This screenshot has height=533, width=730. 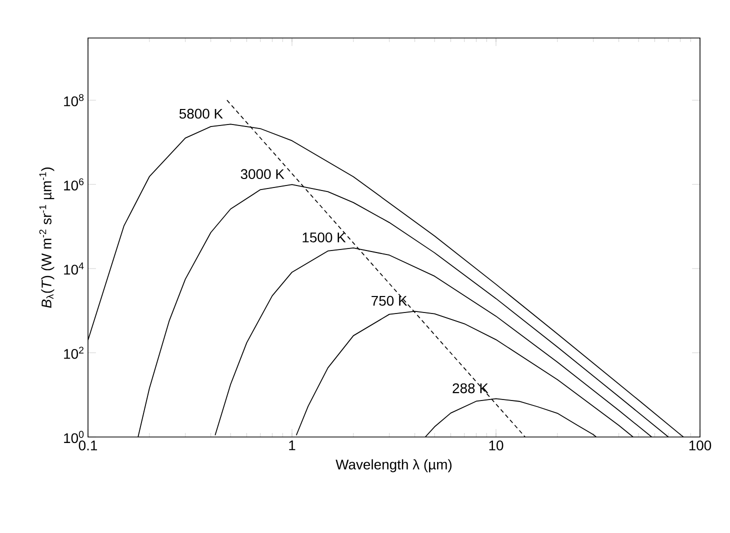 I want to click on series-label: 1500 K, so click(x=324, y=237).